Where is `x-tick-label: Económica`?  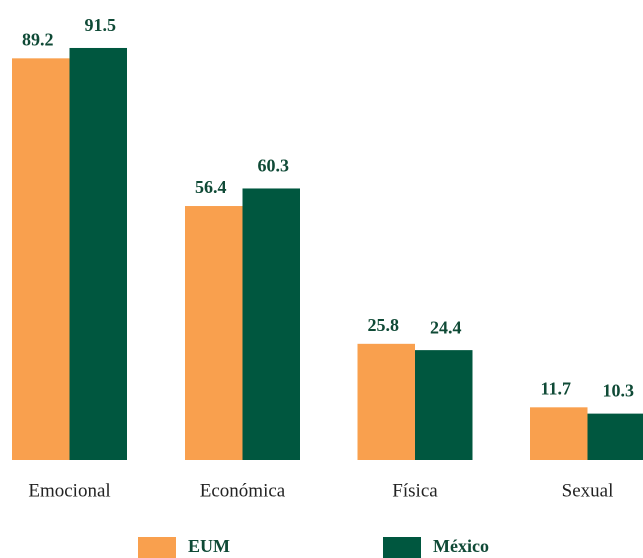
x-tick-label: Económica is located at coordinates (243, 490).